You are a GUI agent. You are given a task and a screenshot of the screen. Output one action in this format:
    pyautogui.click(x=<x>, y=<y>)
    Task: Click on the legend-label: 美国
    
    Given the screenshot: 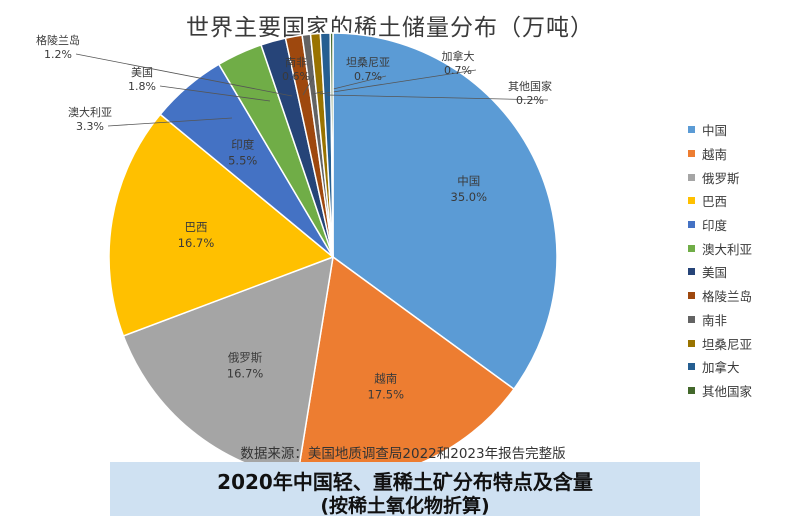 What is the action you would take?
    pyautogui.click(x=715, y=273)
    